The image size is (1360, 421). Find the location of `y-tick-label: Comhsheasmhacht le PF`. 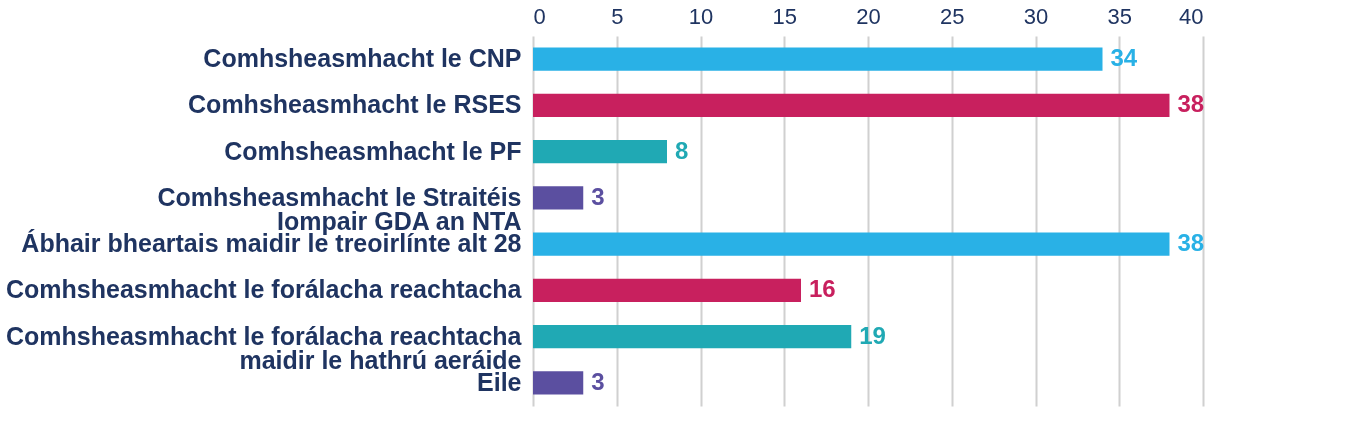

y-tick-label: Comhsheasmhacht le PF is located at coordinates (373, 150).